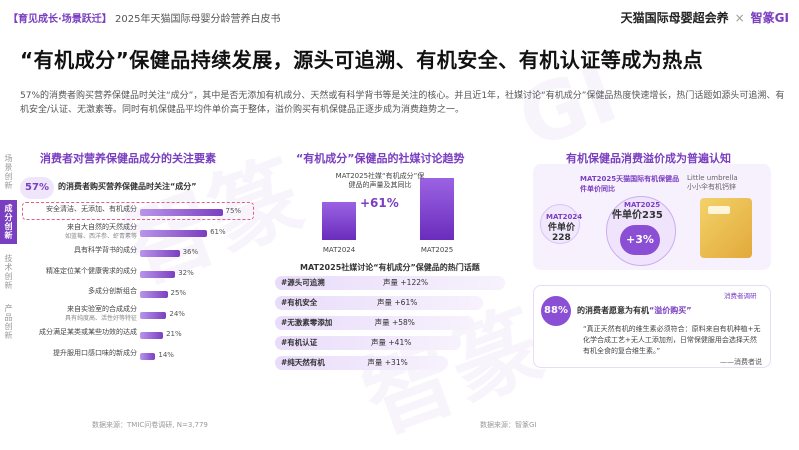  What do you see at coordinates (391, 342) in the screenshot?
I see `topic-value: 声量 +41%` at bounding box center [391, 342].